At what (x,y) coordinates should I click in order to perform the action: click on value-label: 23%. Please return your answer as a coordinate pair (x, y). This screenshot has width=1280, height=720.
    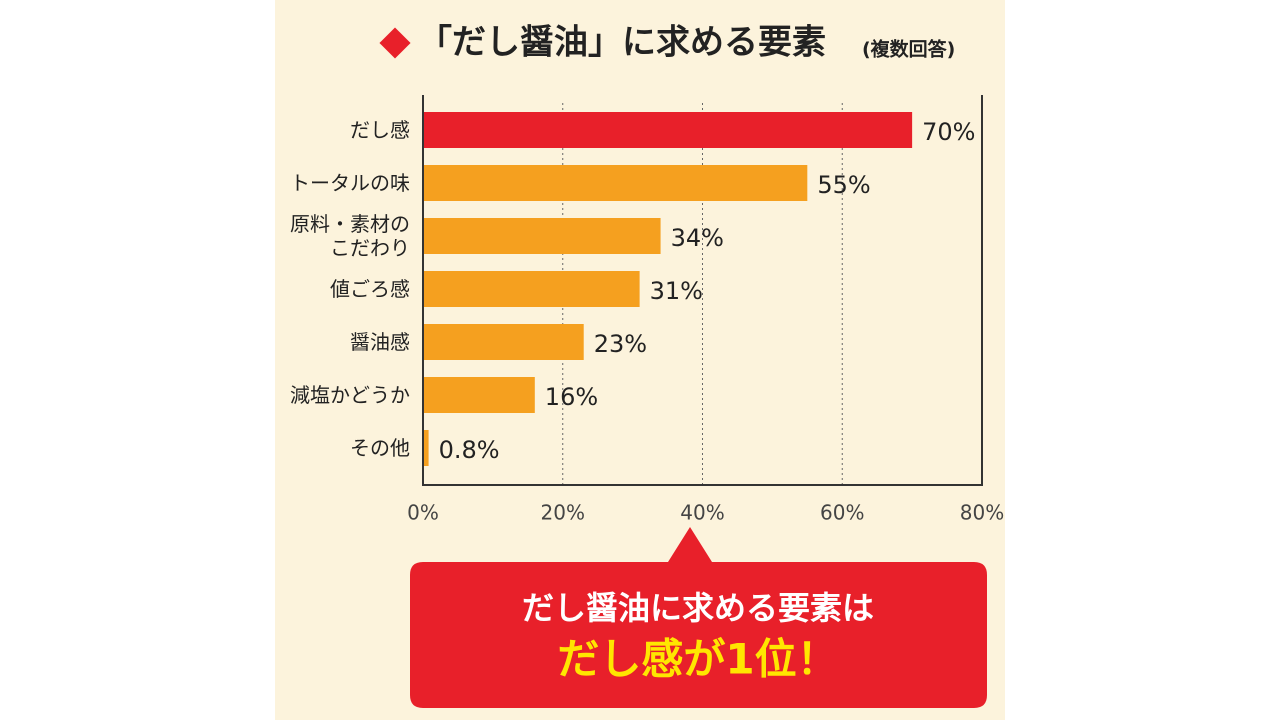
    Looking at the image, I should click on (620, 344).